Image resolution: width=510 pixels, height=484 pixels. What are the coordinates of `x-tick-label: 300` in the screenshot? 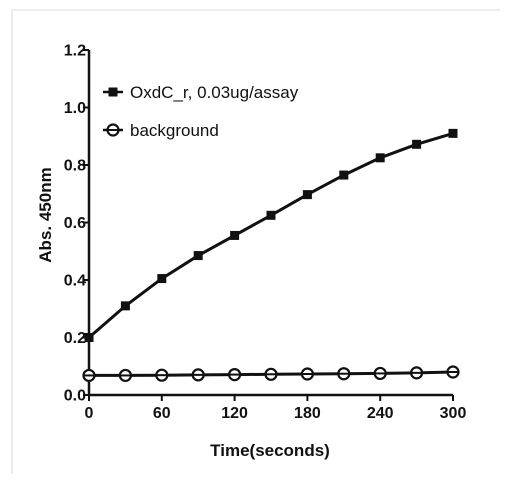 It's located at (453, 413).